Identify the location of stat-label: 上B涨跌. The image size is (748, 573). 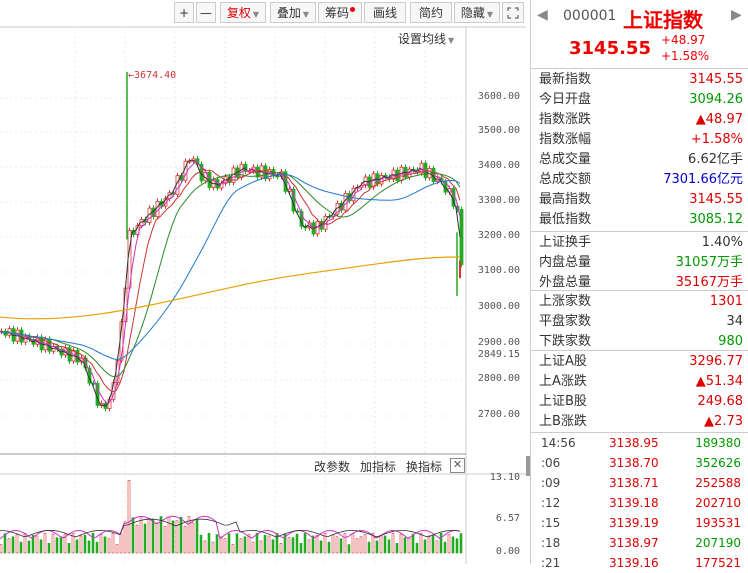
(563, 421).